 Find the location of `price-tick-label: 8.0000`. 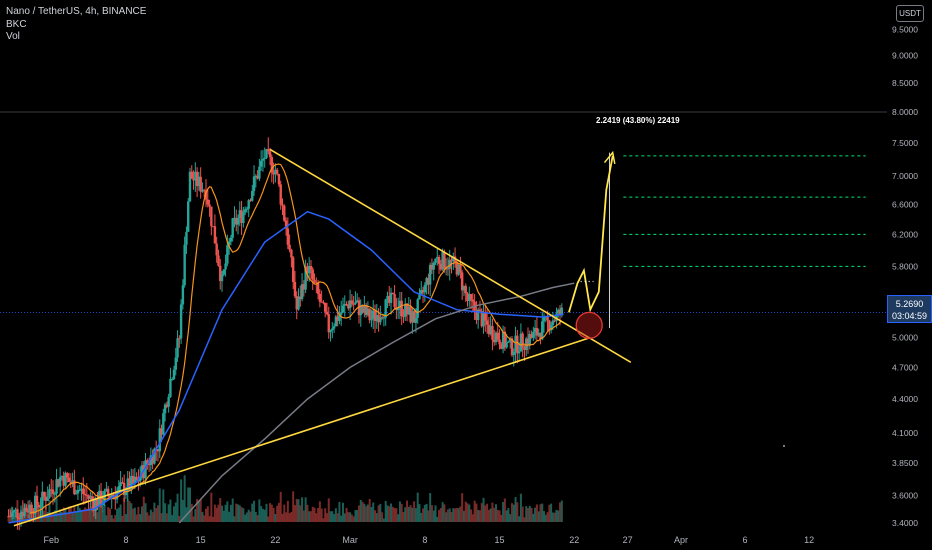

price-tick-label: 8.0000 is located at coordinates (905, 112).